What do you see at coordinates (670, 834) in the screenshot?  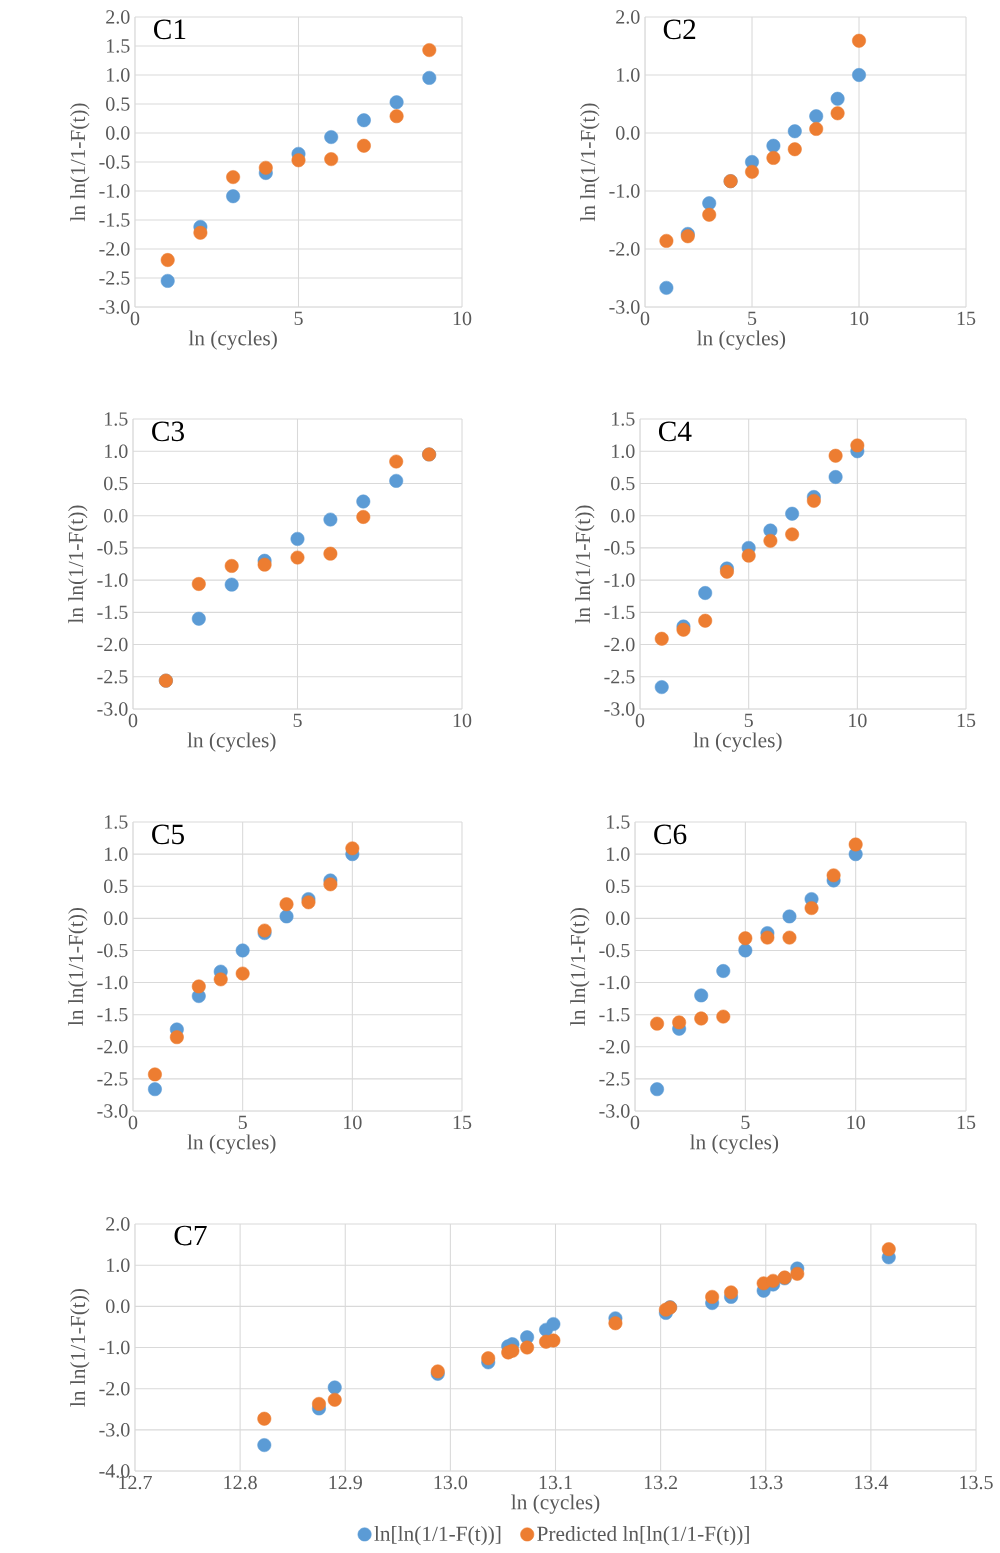 I see `chart-title: C6` at bounding box center [670, 834].